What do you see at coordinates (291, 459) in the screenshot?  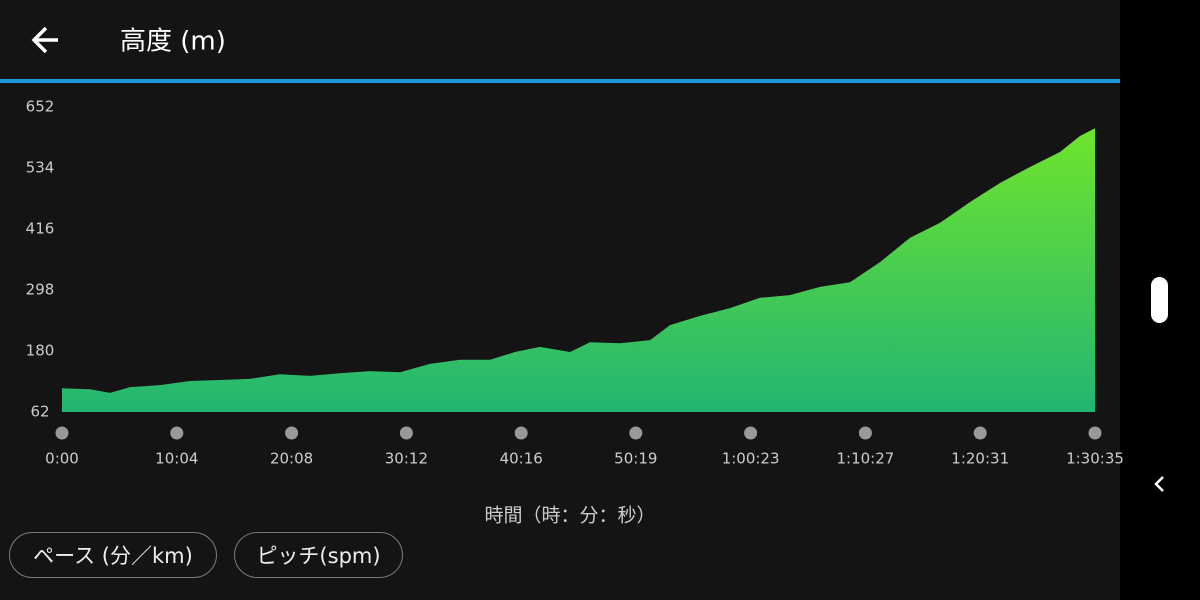 I see `x-tick-label: 20:08` at bounding box center [291, 459].